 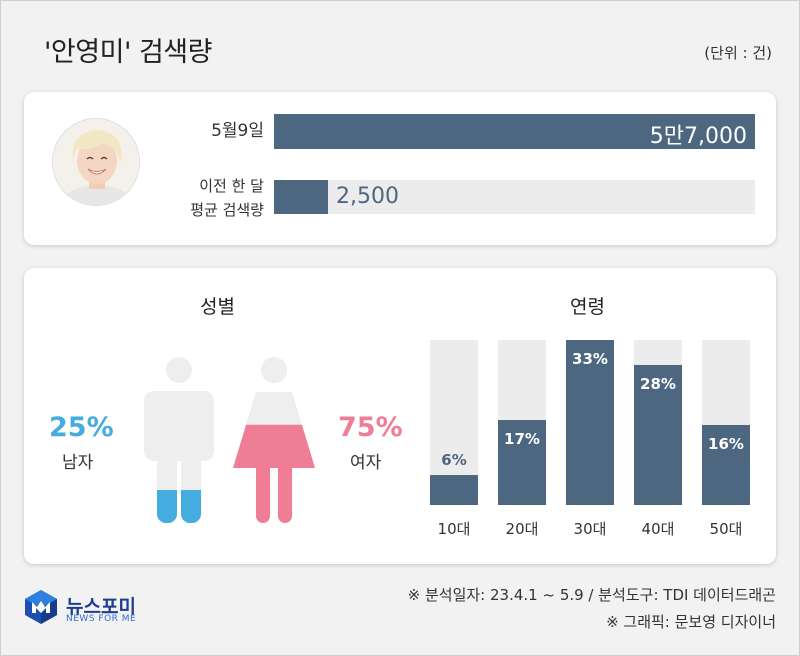 What do you see at coordinates (738, 53) in the screenshot?
I see `unit-label: (단위 : 건)` at bounding box center [738, 53].